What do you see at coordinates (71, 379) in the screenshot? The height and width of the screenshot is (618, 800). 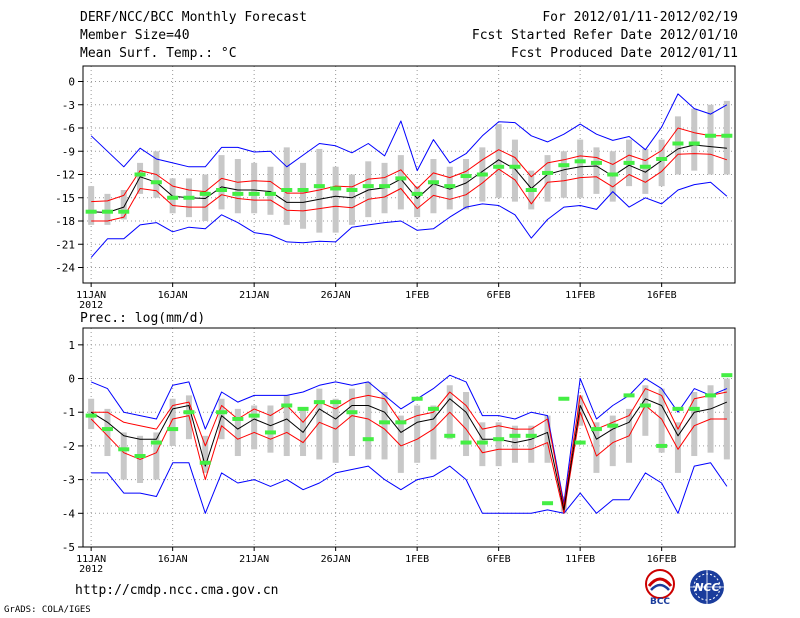 I see `prec-ytick-label-1: 0` at bounding box center [71, 379].